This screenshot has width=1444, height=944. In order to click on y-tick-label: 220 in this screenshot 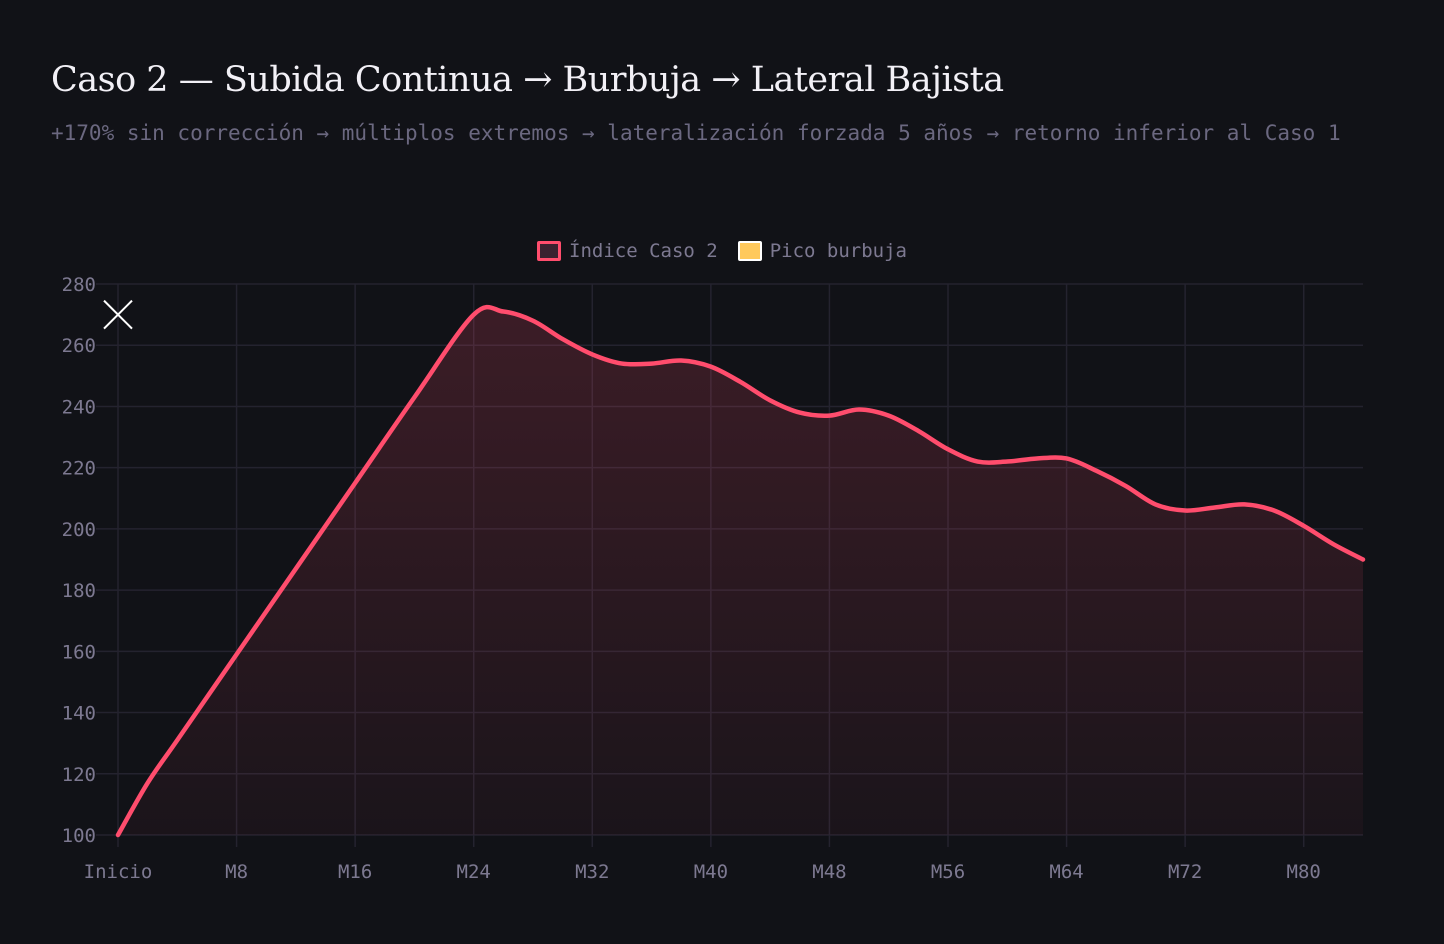, I will do `click(79, 469)`.